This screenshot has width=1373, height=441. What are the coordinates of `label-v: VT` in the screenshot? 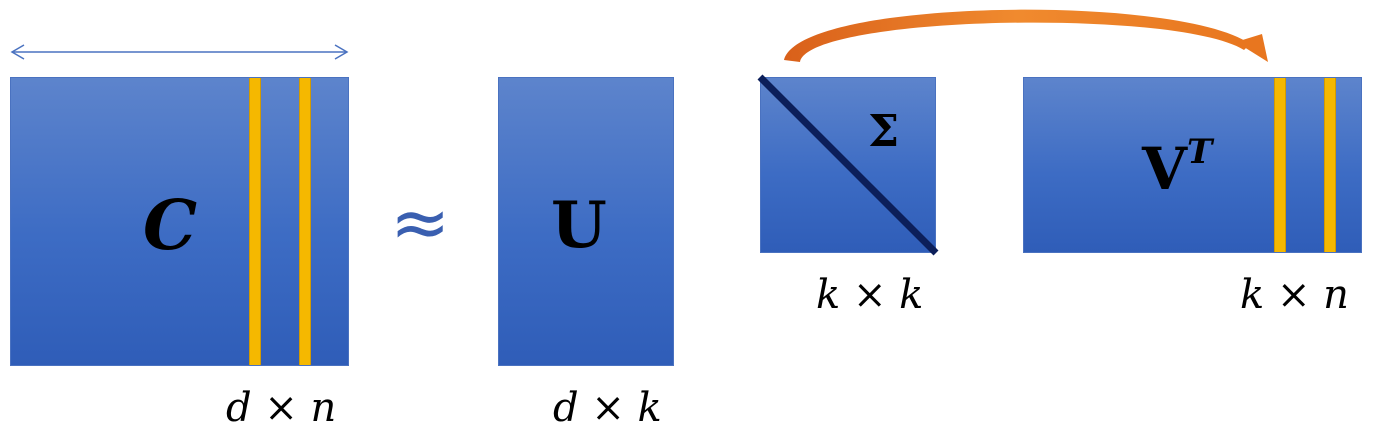 It's located at (1177, 166).